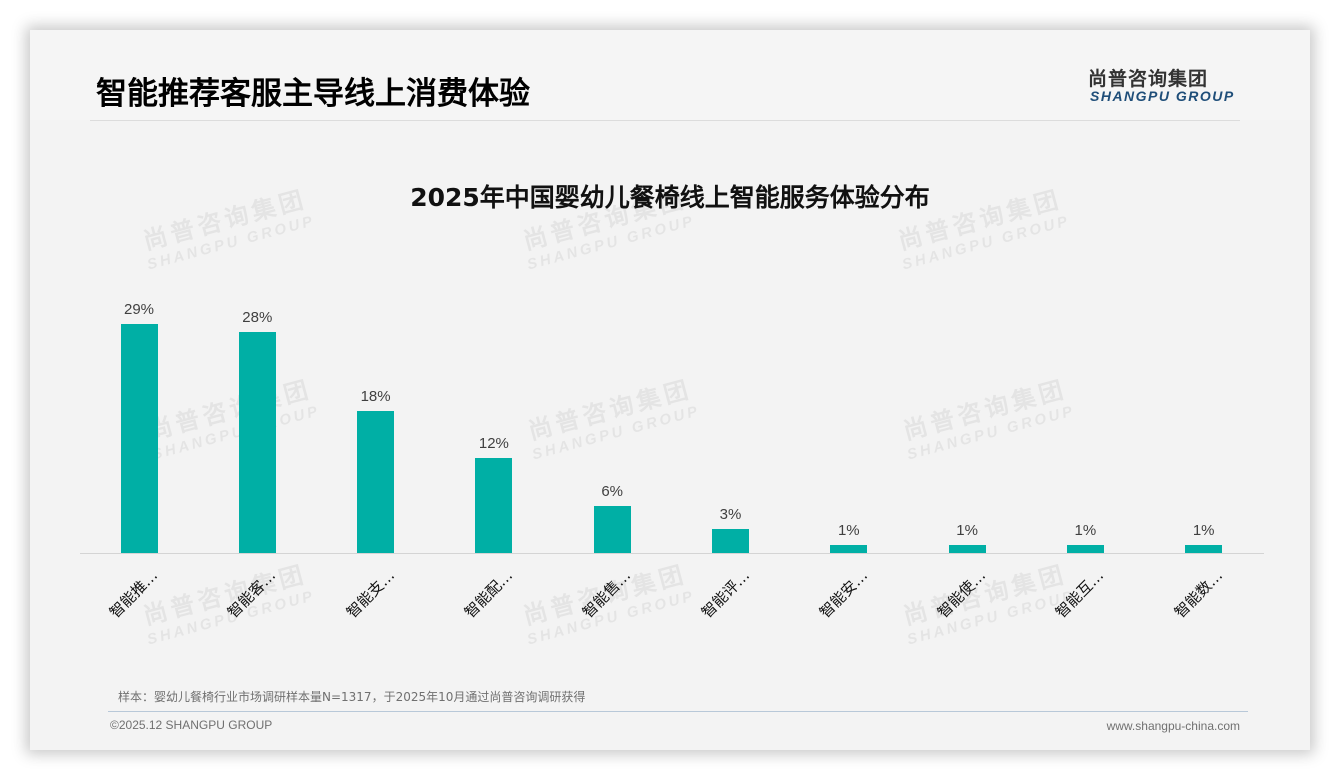  I want to click on data-label: 6%, so click(612, 491).